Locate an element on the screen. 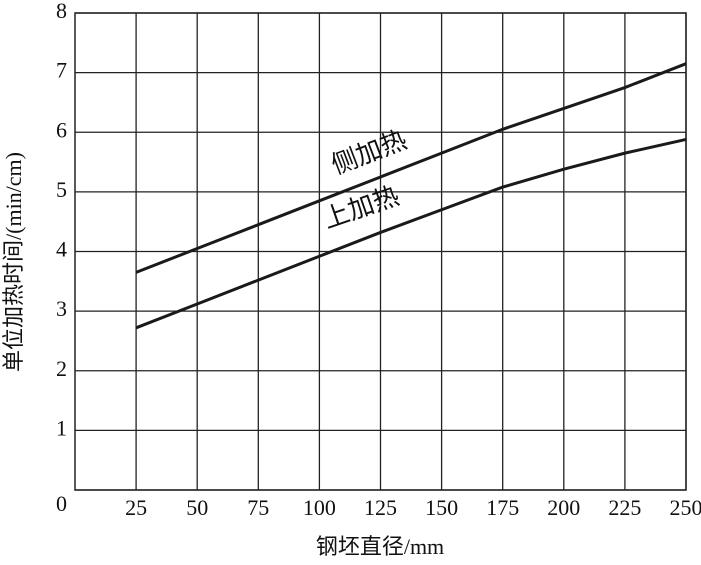 The image size is (701, 565). y-axis-label: 单位加热时间/(min/cm) is located at coordinates (13, 262).